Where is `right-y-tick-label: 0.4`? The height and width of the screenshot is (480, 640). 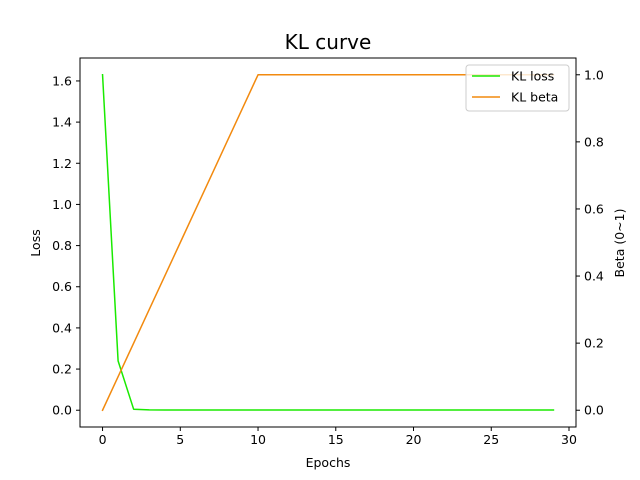
right-y-tick-label: 0.4 is located at coordinates (594, 276).